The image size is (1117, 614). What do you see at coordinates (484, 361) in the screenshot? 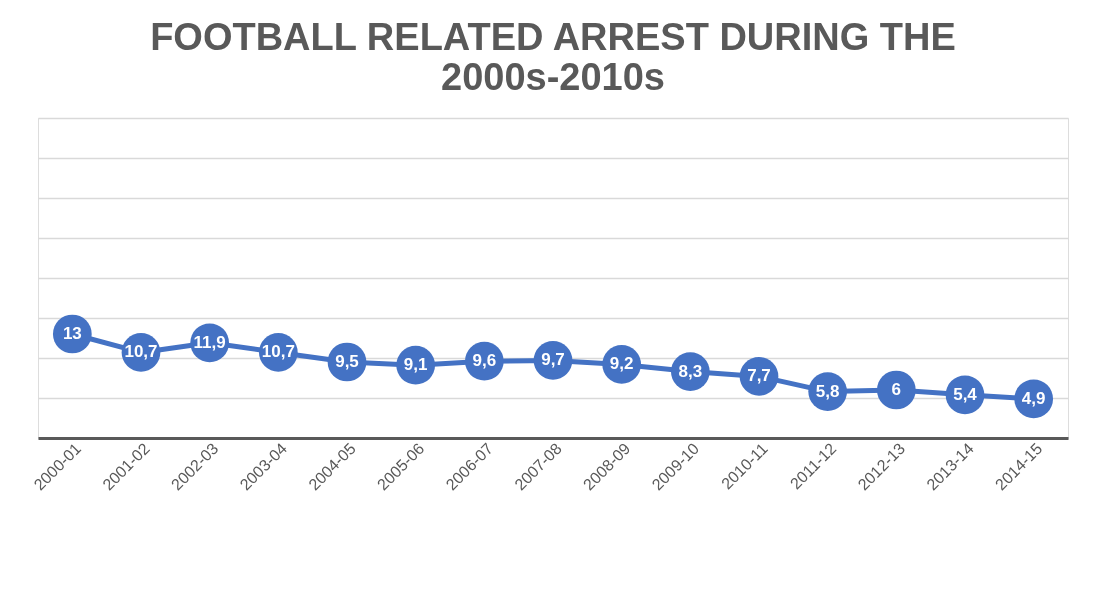
I see `data-label: 9,6` at bounding box center [484, 361].